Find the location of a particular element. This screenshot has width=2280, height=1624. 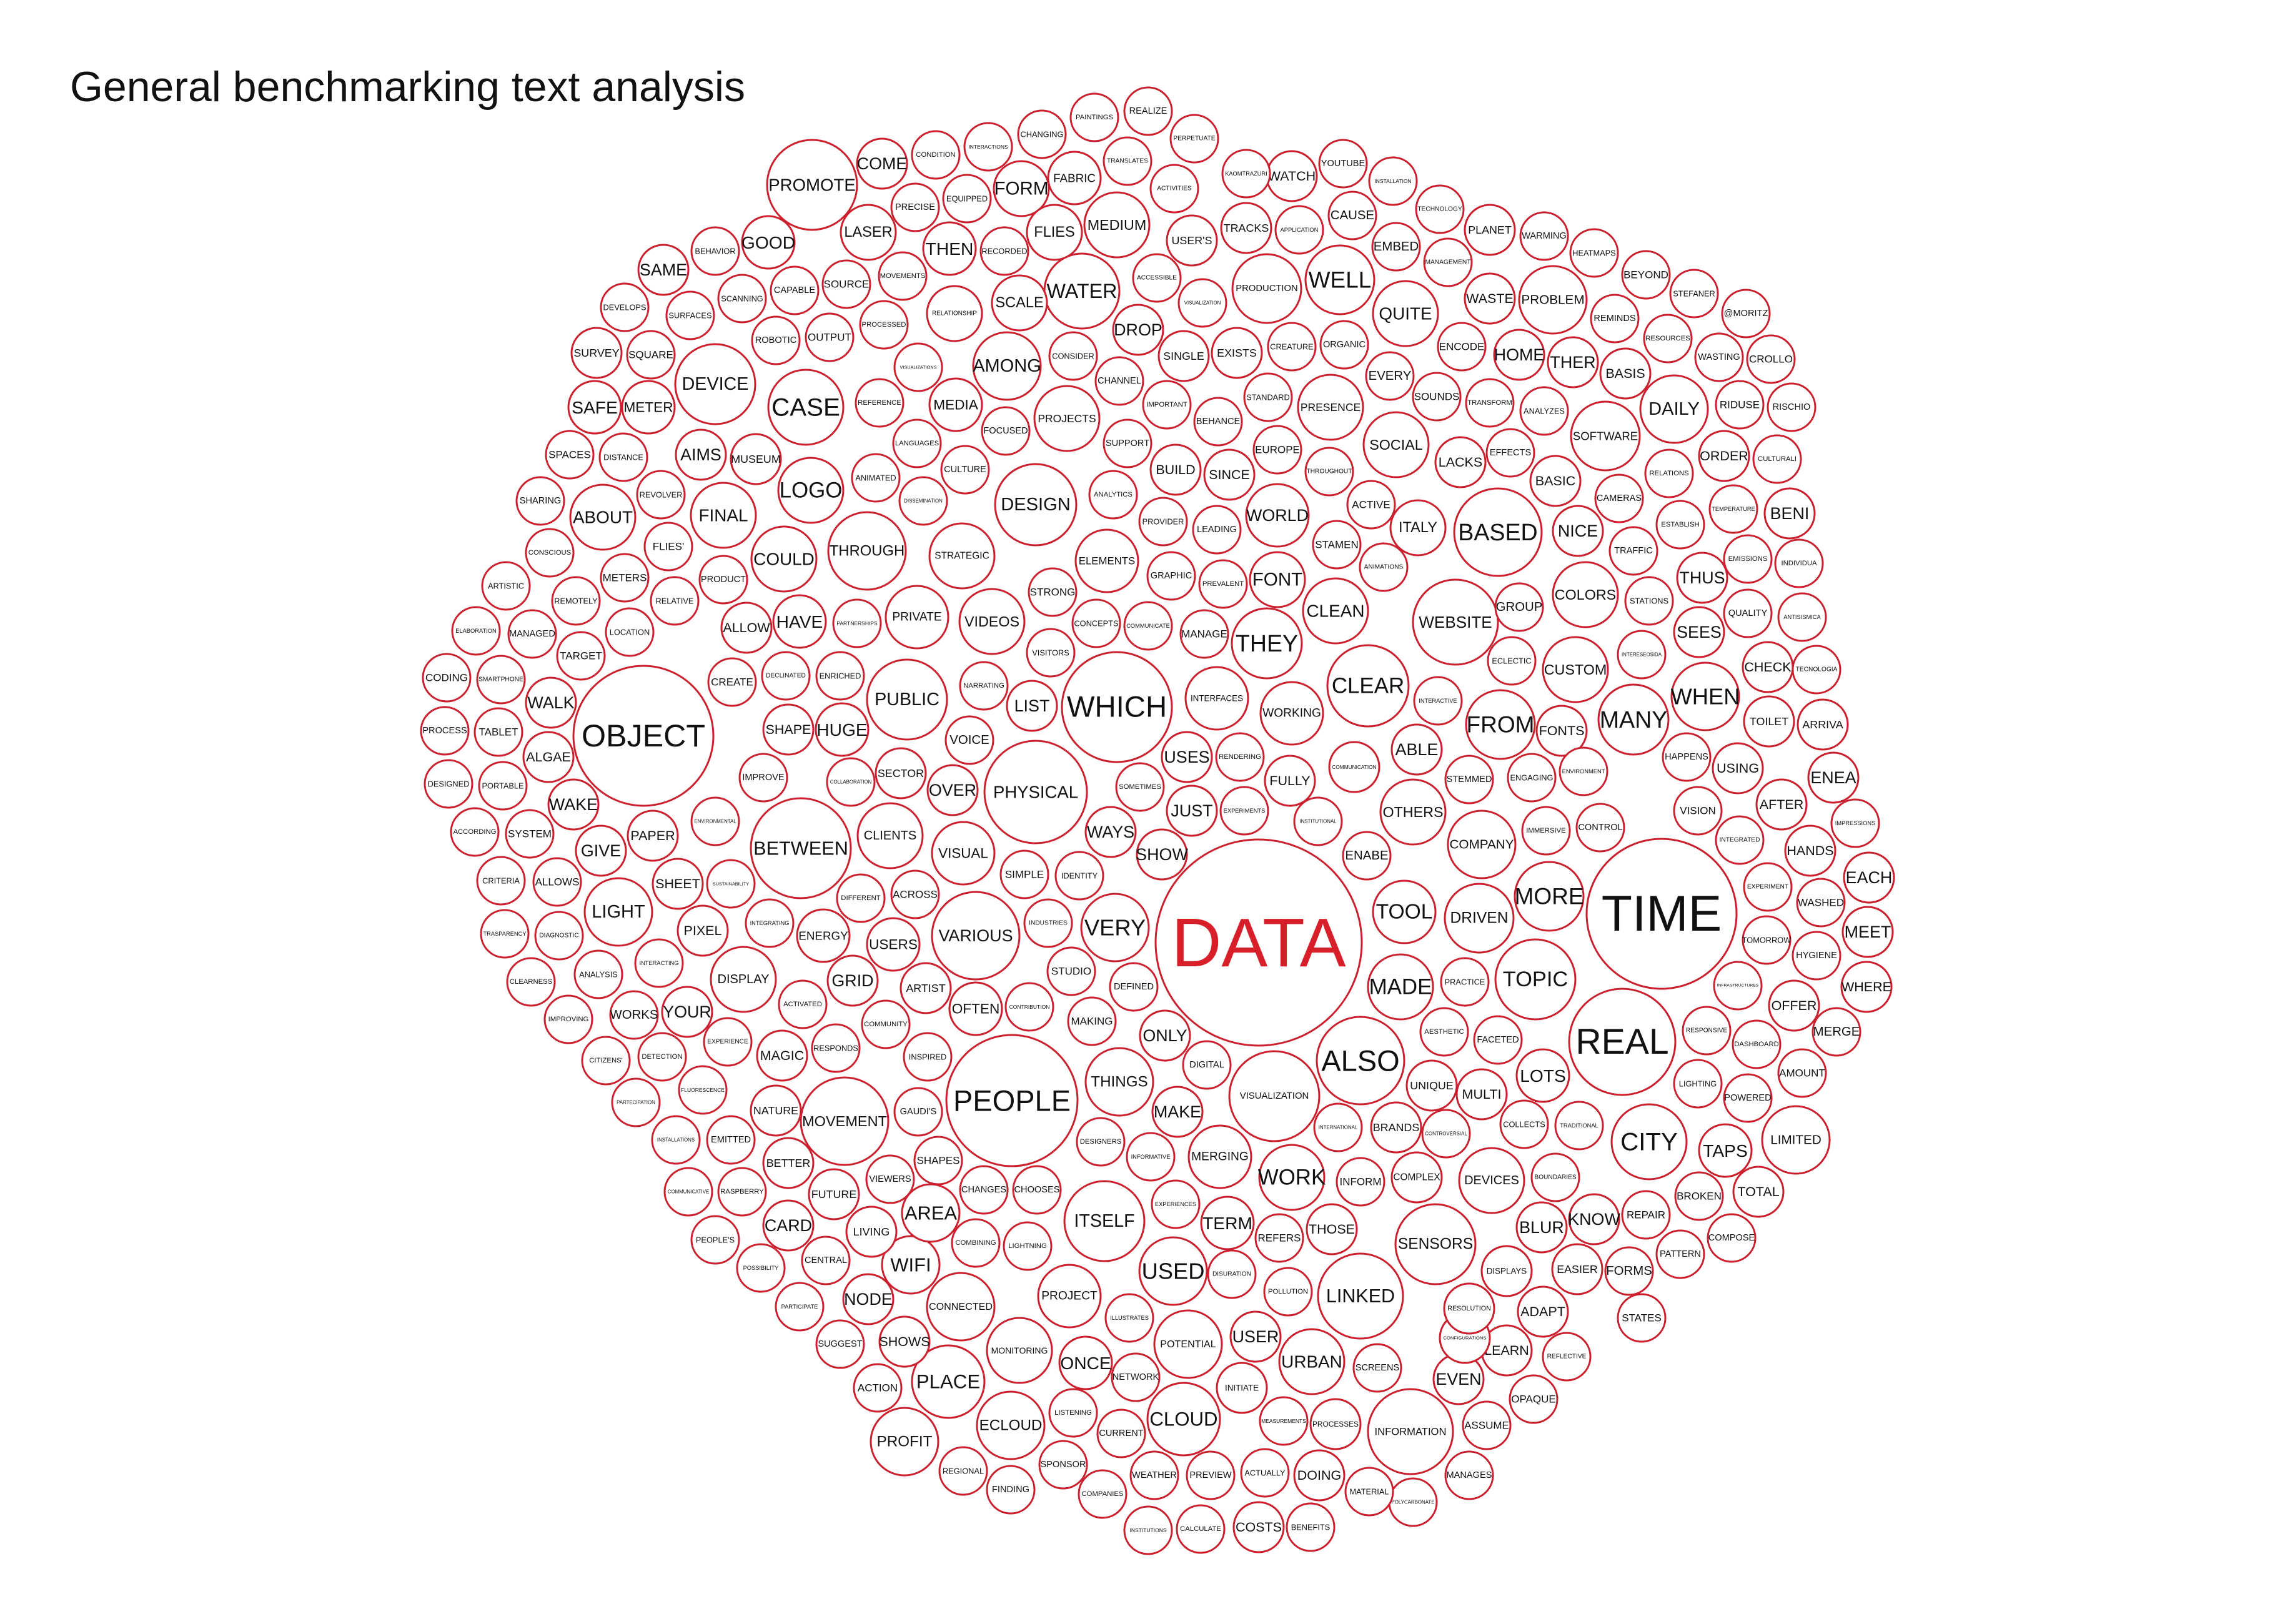

bubble-label: ONCE is located at coordinates (1085, 1363).